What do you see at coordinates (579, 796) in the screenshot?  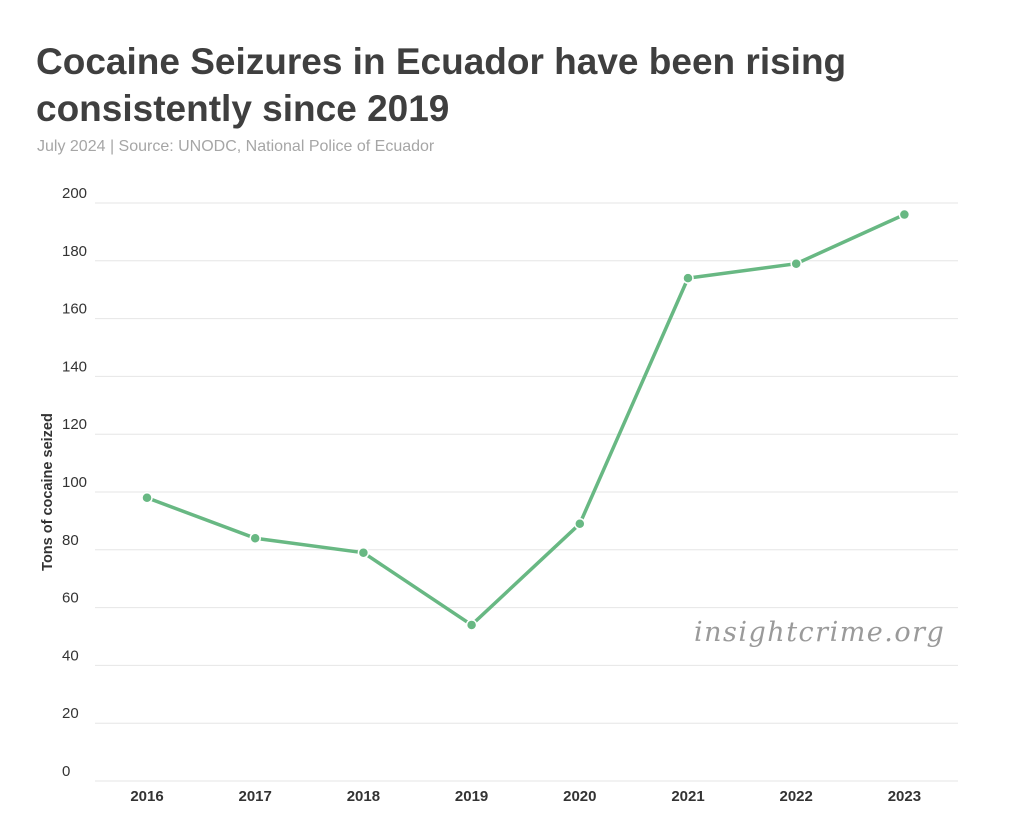 I see `x-tick-label-2020: 2020` at bounding box center [579, 796].